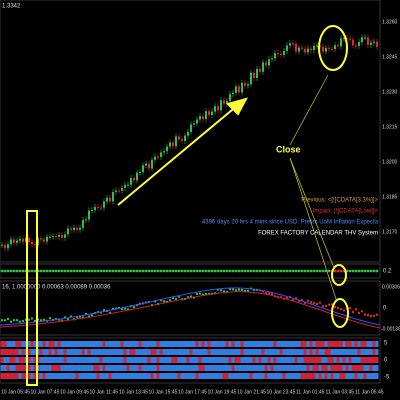  I want to click on panel2-info: 16, 1.0000000 0.00063 0.00089 0.00036, so click(56, 288).